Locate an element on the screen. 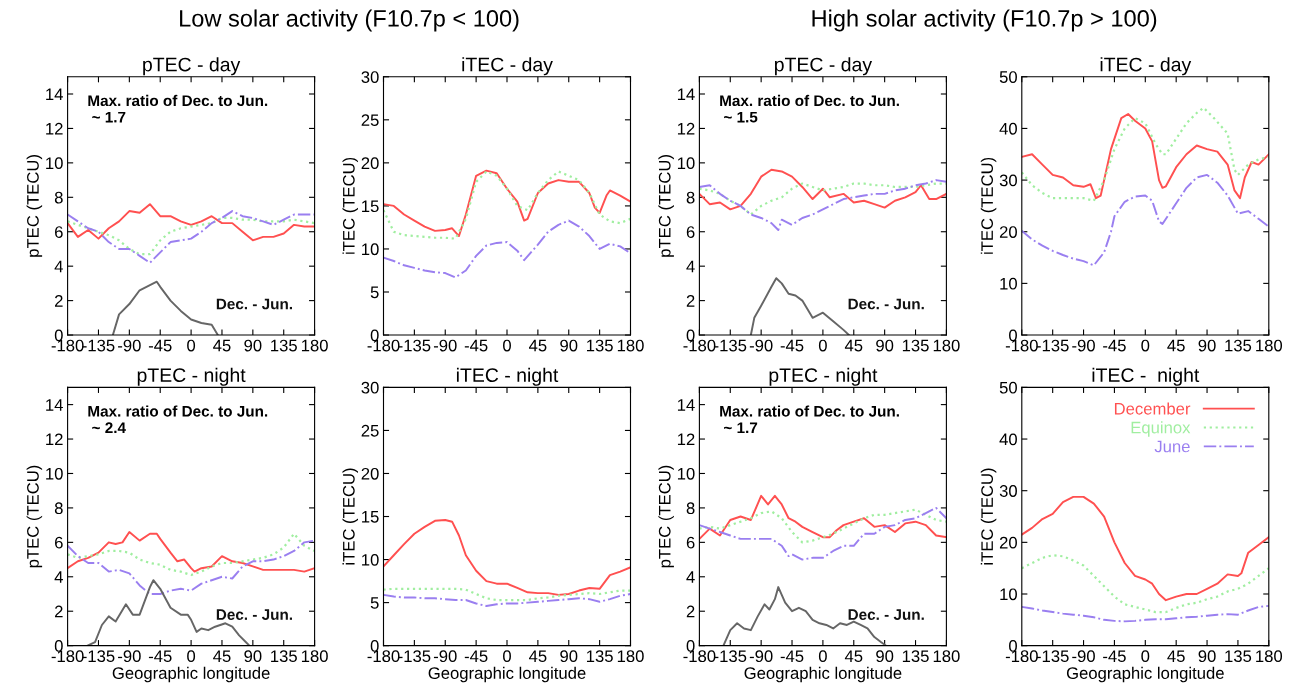 The height and width of the screenshot is (698, 1300). chart-title: pTEC - day is located at coordinates (823, 66).